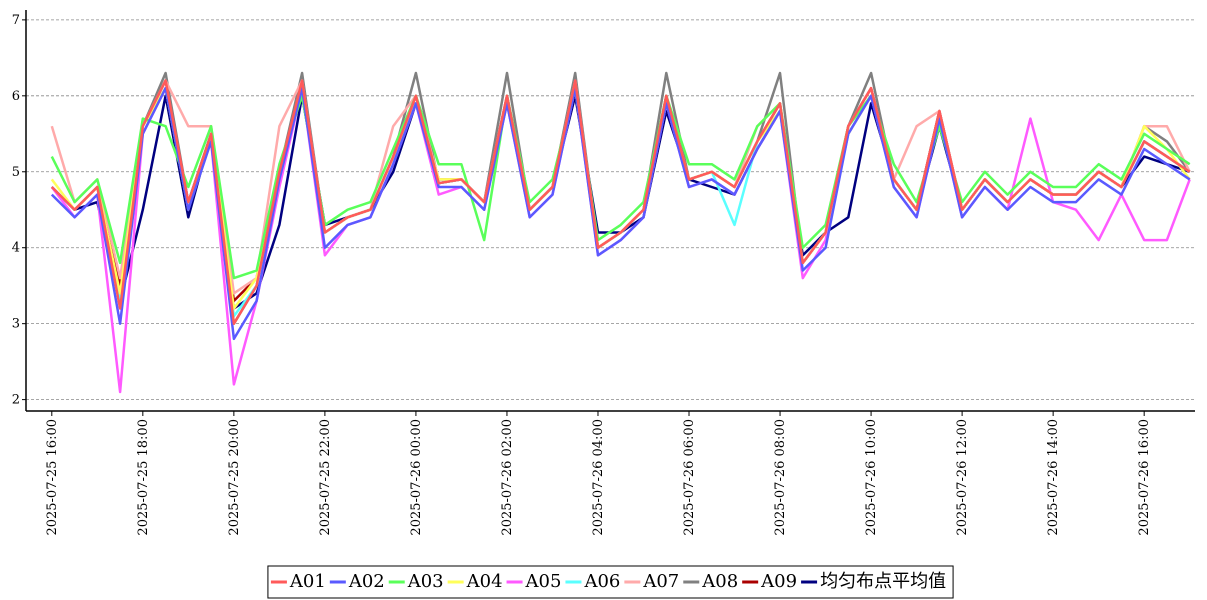  I want to click on legend-label: A08, so click(719, 581).